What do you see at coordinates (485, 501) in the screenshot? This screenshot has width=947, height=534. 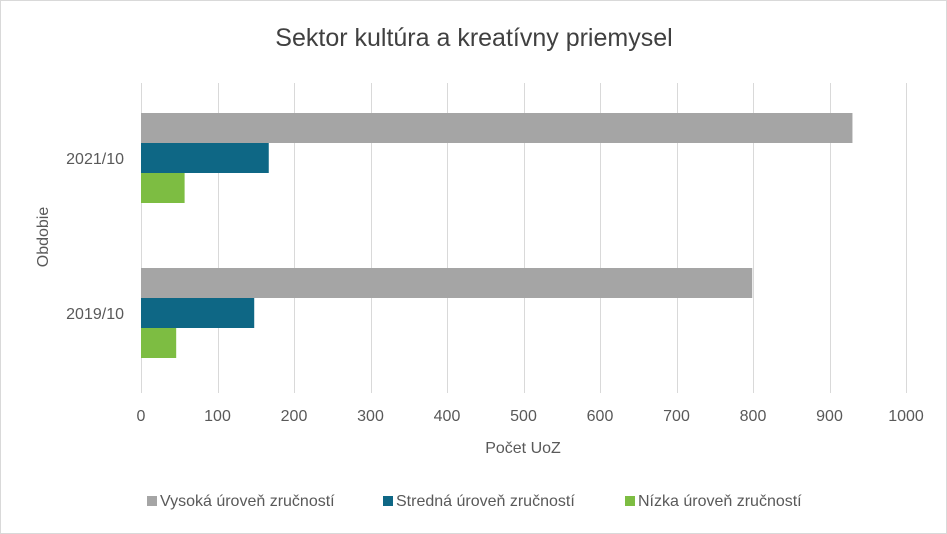 I see `legend-label: Stredná úroveň zručností` at bounding box center [485, 501].